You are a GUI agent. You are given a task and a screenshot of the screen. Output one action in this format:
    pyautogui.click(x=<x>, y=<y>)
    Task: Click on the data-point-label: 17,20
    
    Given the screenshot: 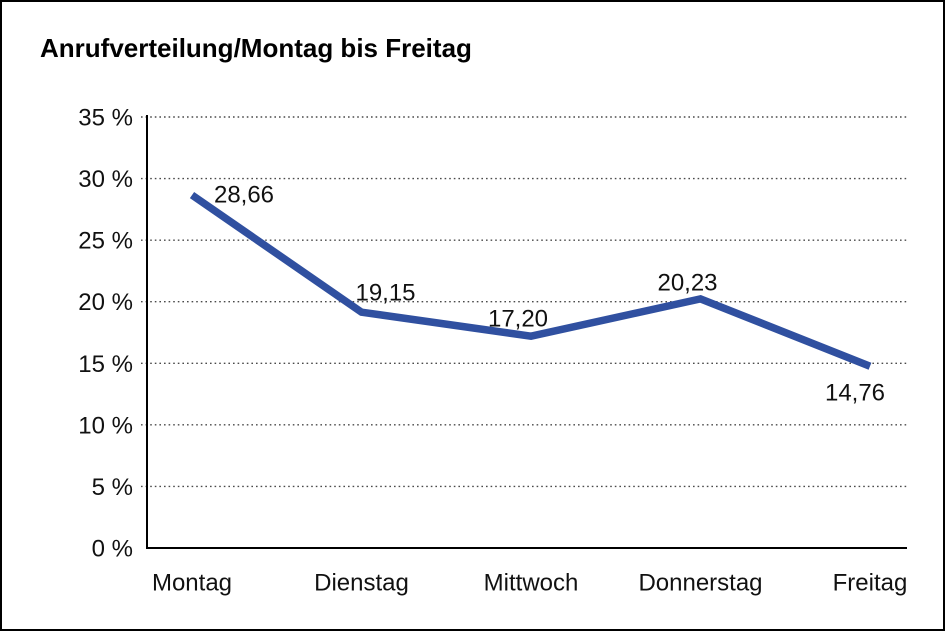 What is the action you would take?
    pyautogui.click(x=518, y=319)
    